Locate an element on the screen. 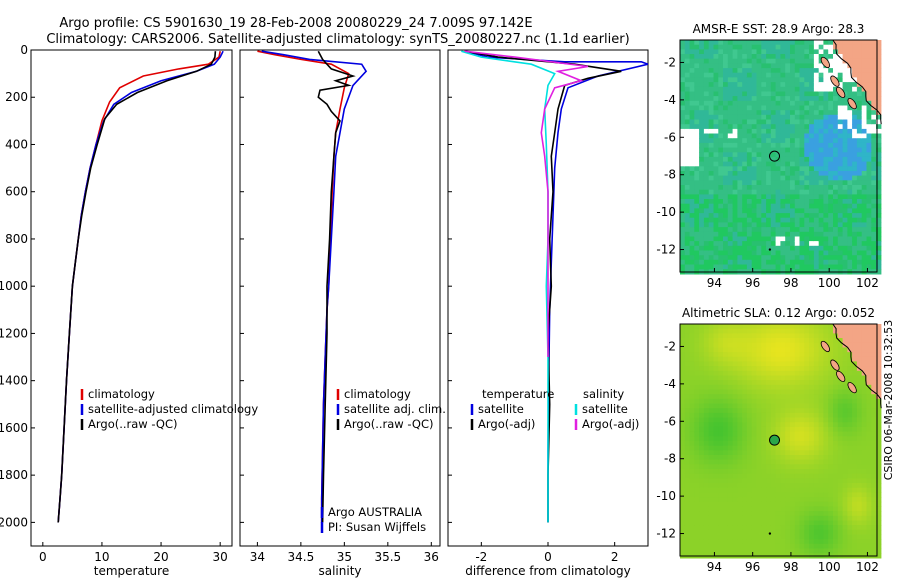 The height and width of the screenshot is (580, 900). map-y-tick-label: -10 is located at coordinates (666, 496).